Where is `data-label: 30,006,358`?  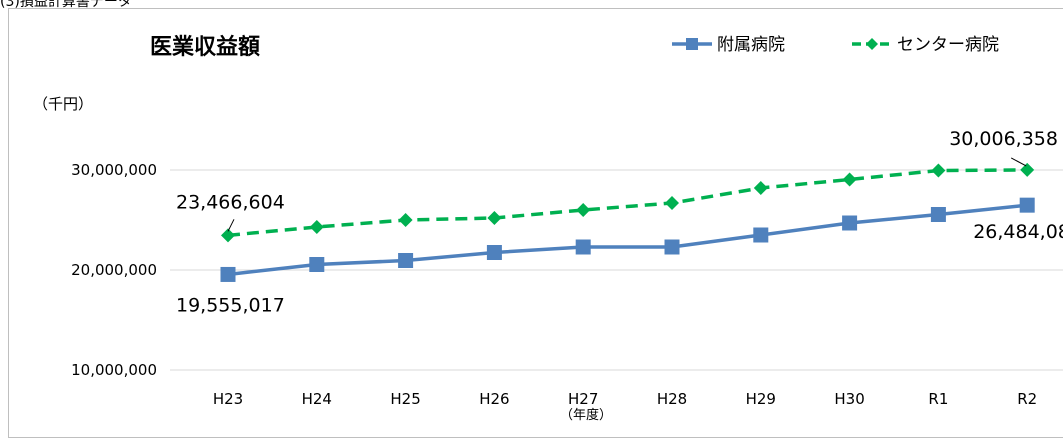
data-label: 30,006,358 is located at coordinates (1003, 139).